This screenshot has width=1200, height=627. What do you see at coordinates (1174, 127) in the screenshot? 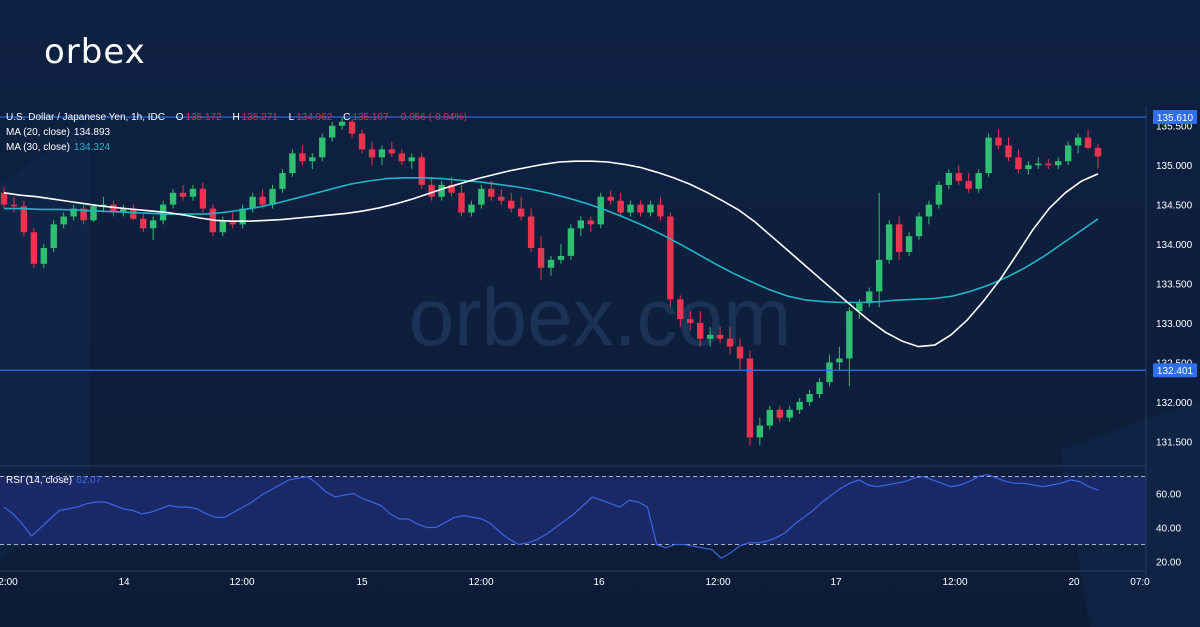
I see `price-tick-label: 135.500` at bounding box center [1174, 127].